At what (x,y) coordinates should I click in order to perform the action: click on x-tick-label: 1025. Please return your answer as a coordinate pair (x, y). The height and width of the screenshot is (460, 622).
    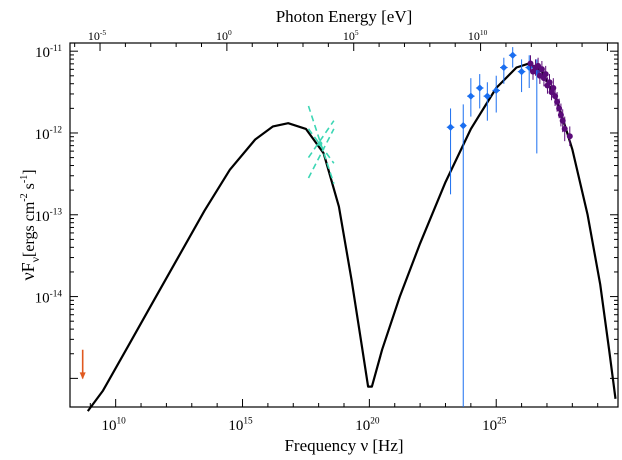
    Looking at the image, I should click on (494, 425).